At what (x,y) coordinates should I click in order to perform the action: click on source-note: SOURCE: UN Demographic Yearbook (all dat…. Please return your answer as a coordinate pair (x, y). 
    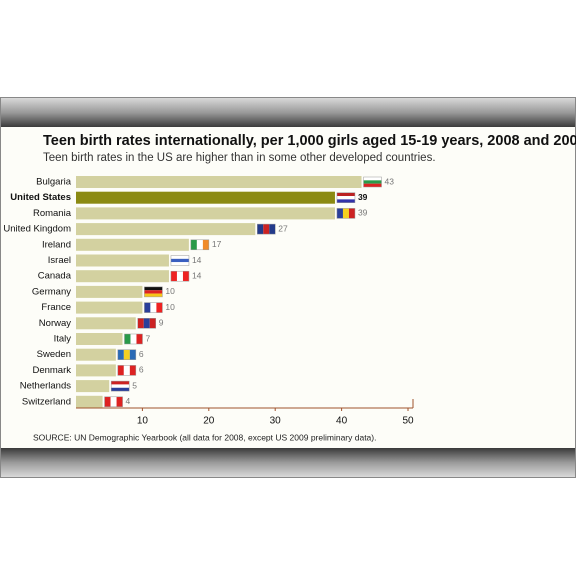
    Looking at the image, I should click on (204, 437).